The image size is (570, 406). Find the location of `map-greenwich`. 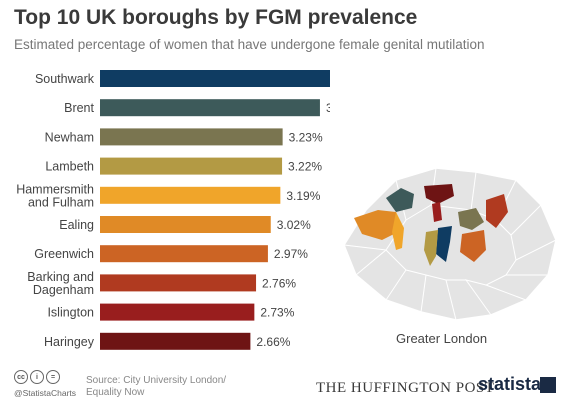

map-greenwich is located at coordinates (473, 246).